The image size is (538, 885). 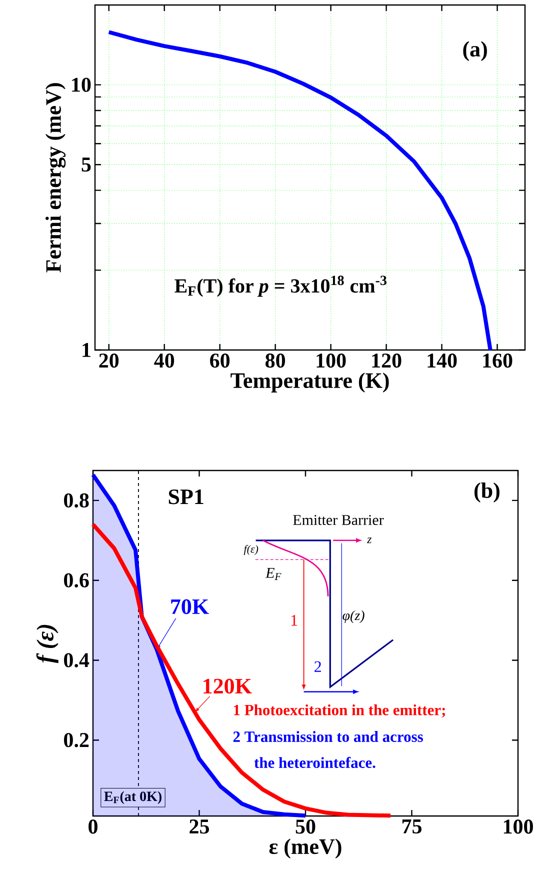 I want to click on annotation: (b), so click(x=487, y=492).